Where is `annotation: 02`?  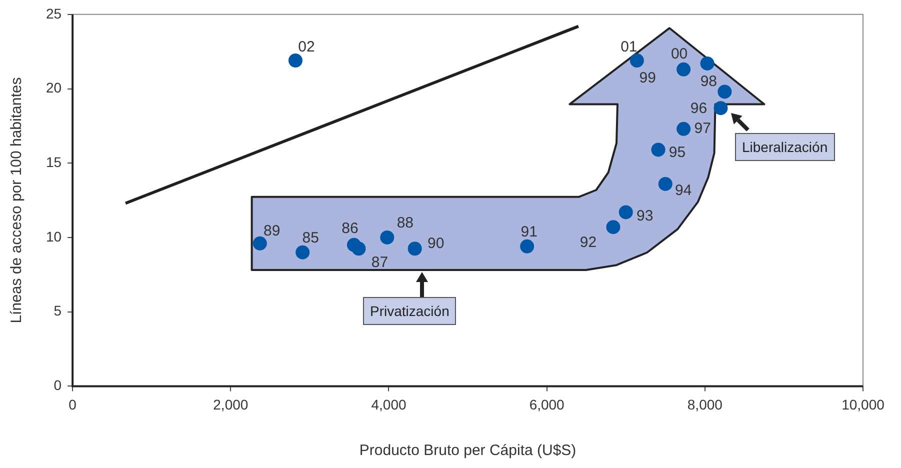
annotation: 02 is located at coordinates (306, 47).